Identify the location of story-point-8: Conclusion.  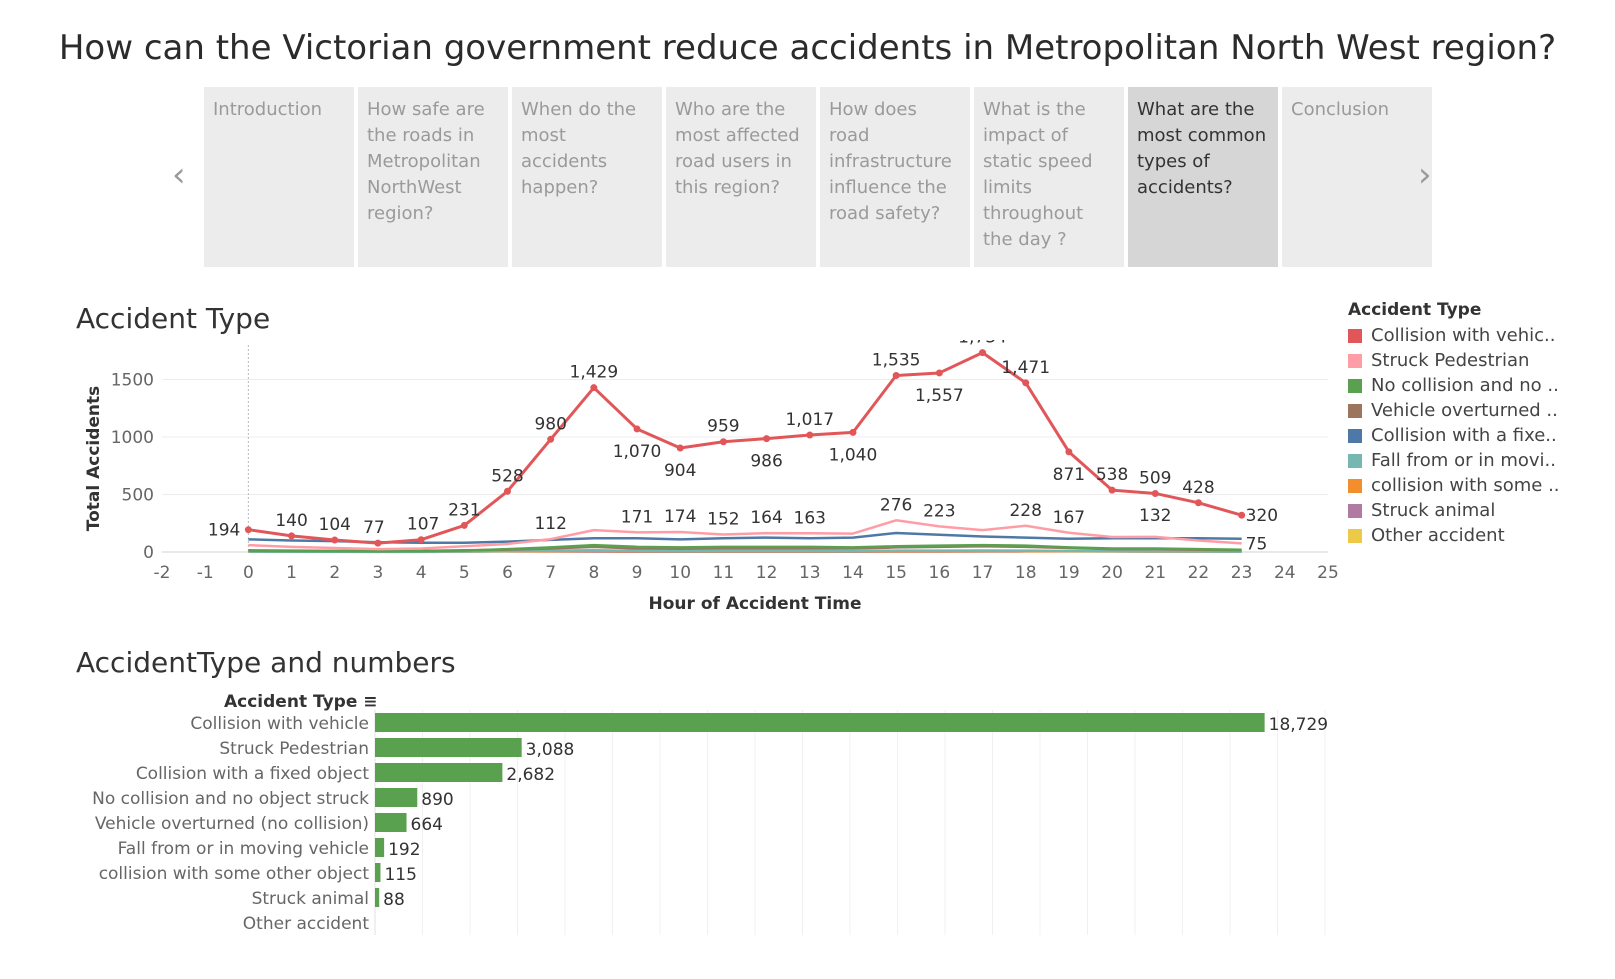
(1357, 177).